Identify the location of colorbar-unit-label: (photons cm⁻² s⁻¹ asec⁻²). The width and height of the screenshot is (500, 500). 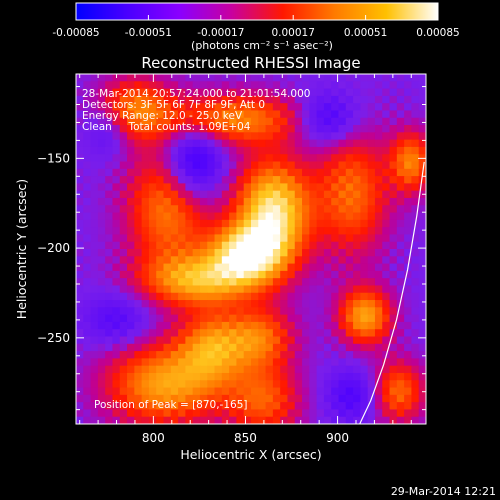
(262, 45).